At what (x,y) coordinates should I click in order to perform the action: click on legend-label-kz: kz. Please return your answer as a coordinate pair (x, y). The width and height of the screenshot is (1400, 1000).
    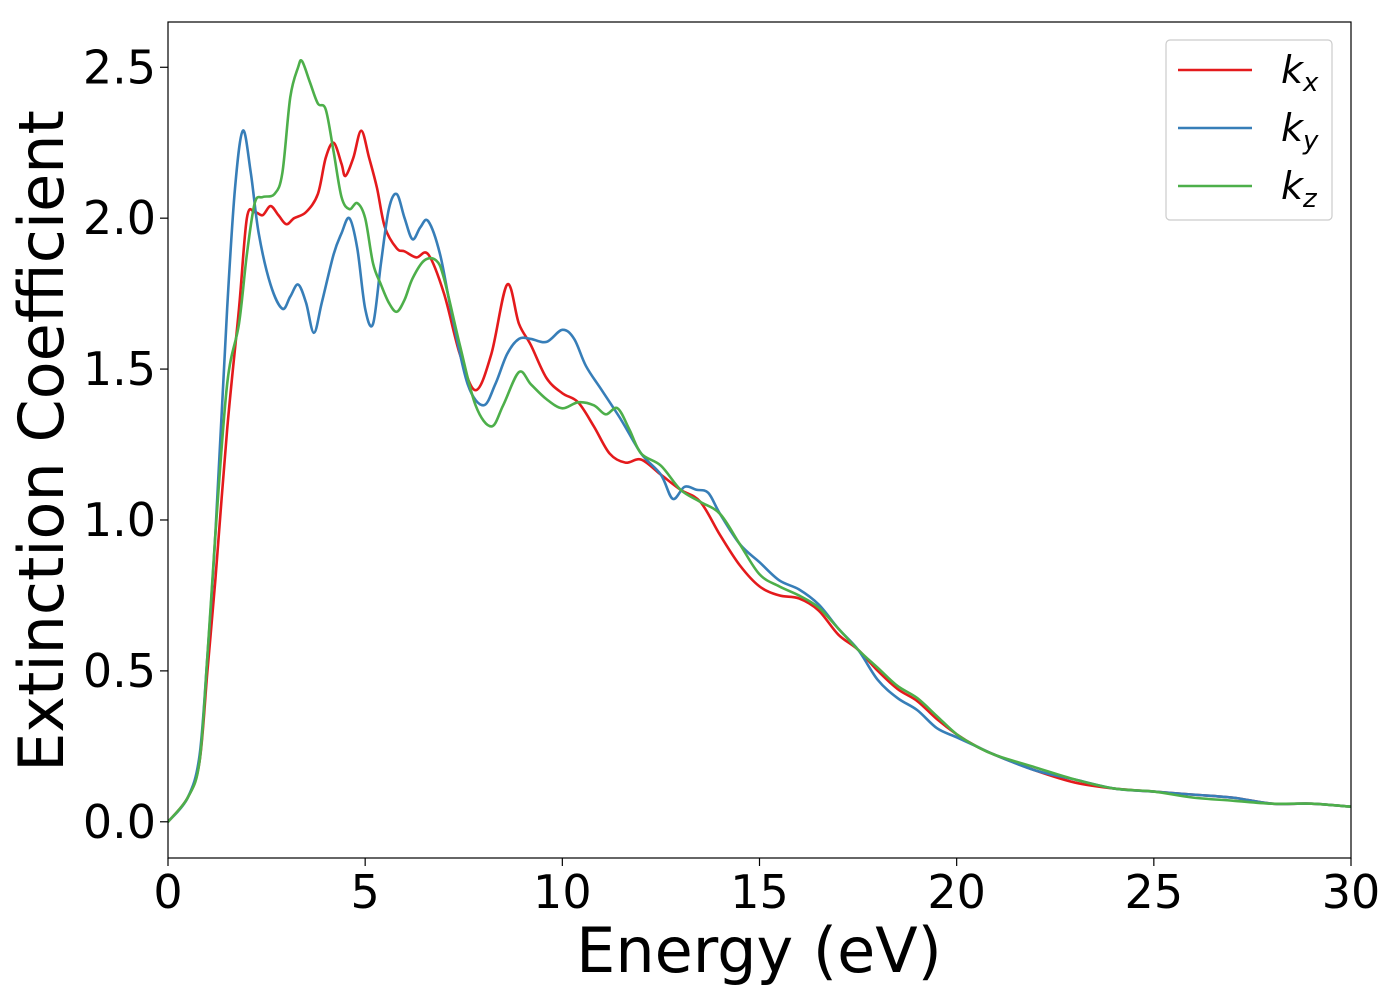
    Looking at the image, I should click on (1299, 189).